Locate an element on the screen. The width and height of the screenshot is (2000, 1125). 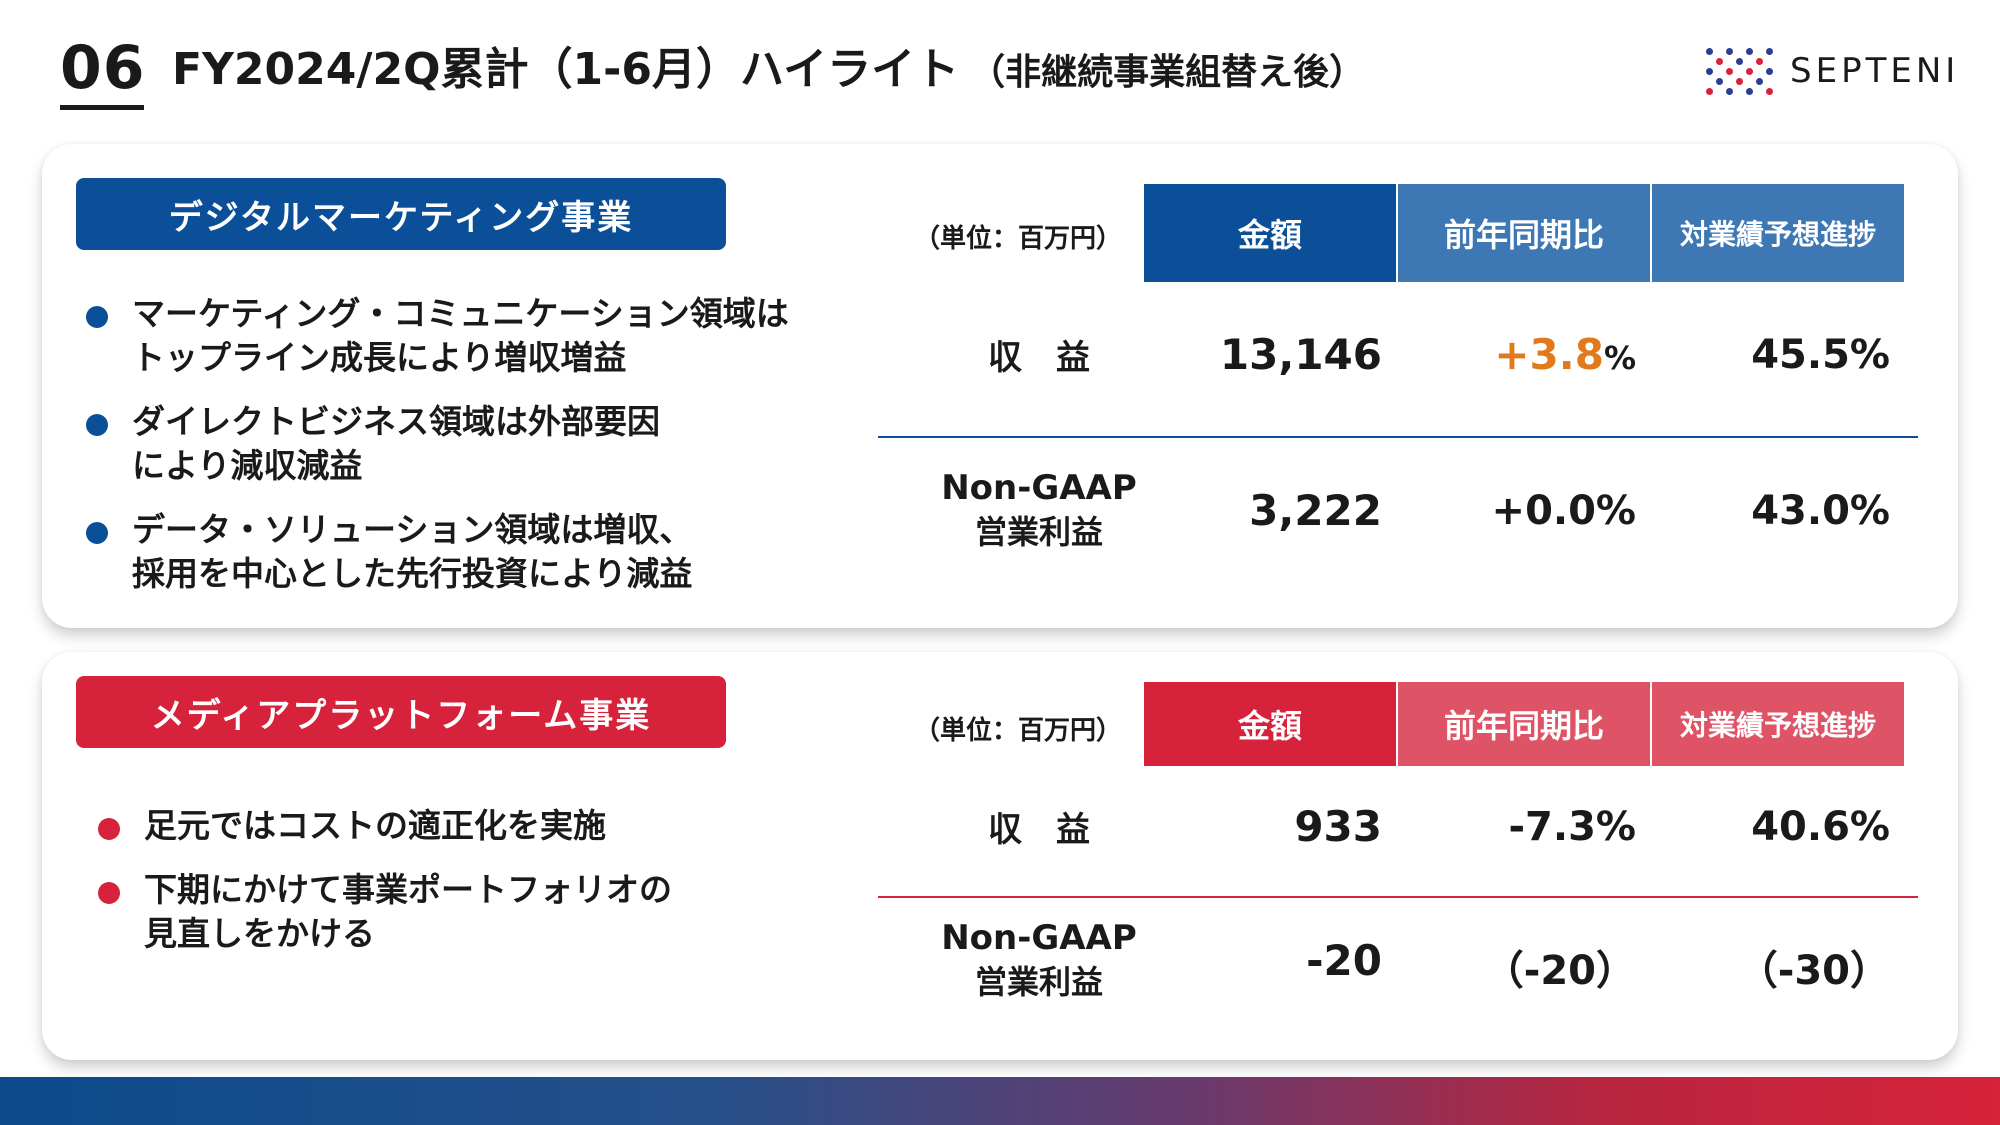
digital-revenue-yoy-unit: % is located at coordinates (1619, 358).